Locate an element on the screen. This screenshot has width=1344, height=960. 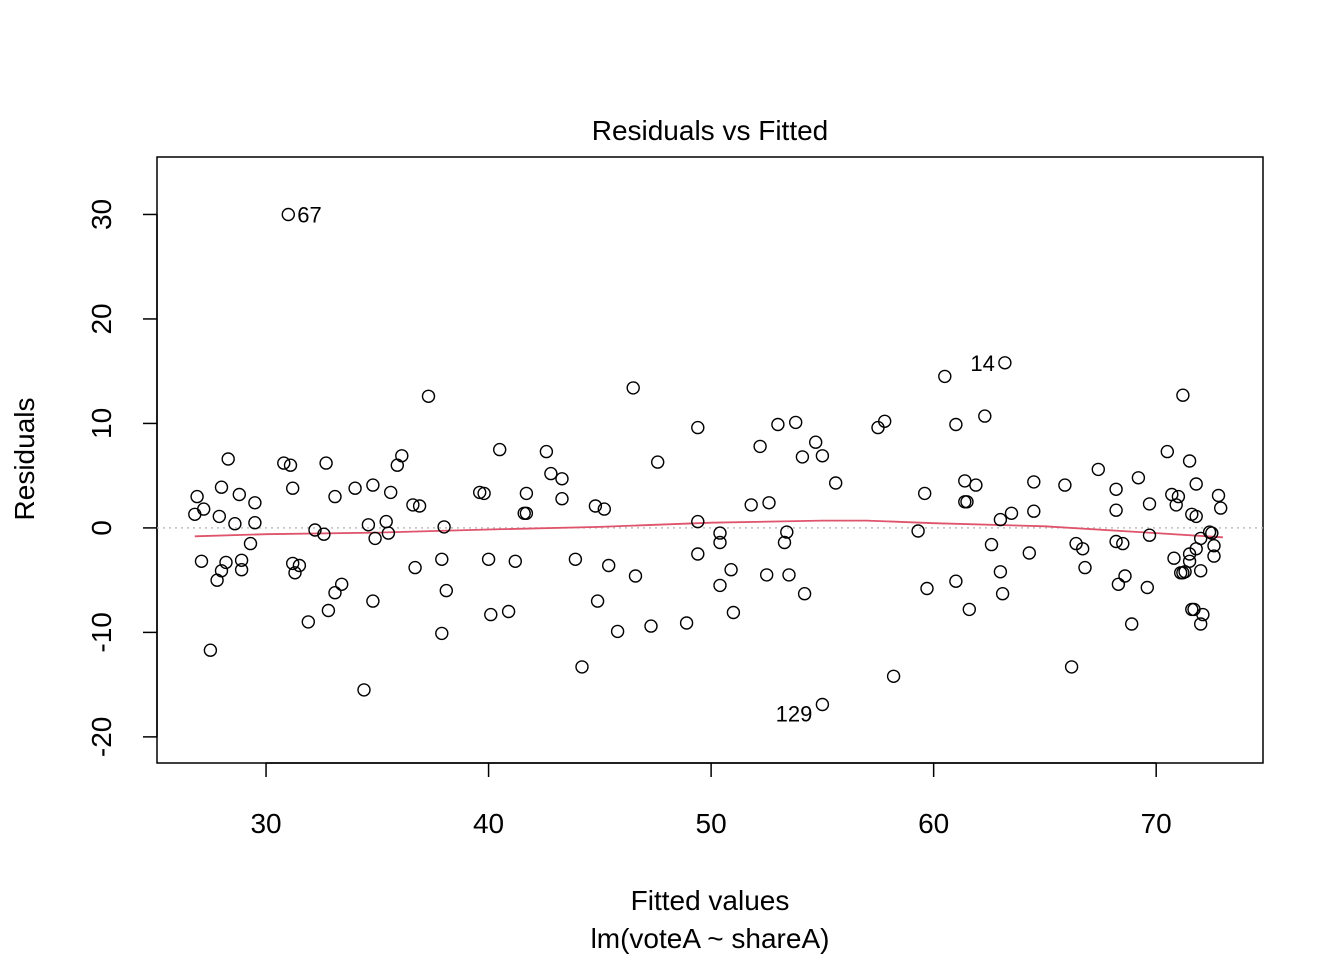
y-tick-label: 10 is located at coordinates (101, 423).